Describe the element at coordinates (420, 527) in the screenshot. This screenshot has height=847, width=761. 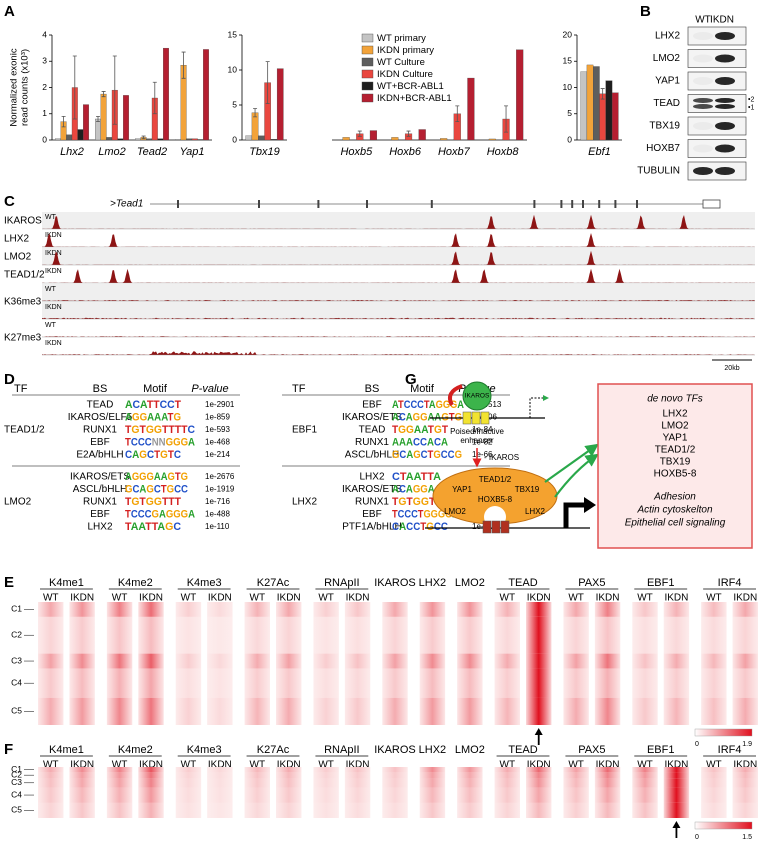
I see `motif-logo: CACCTGCC` at that location.